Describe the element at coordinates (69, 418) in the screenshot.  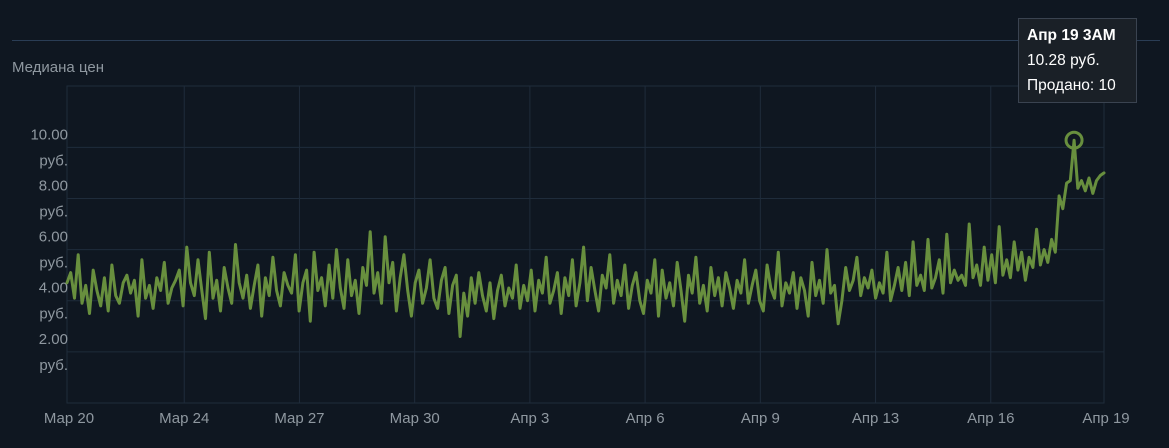
I see `x-tick-label: Мар 20` at that location.